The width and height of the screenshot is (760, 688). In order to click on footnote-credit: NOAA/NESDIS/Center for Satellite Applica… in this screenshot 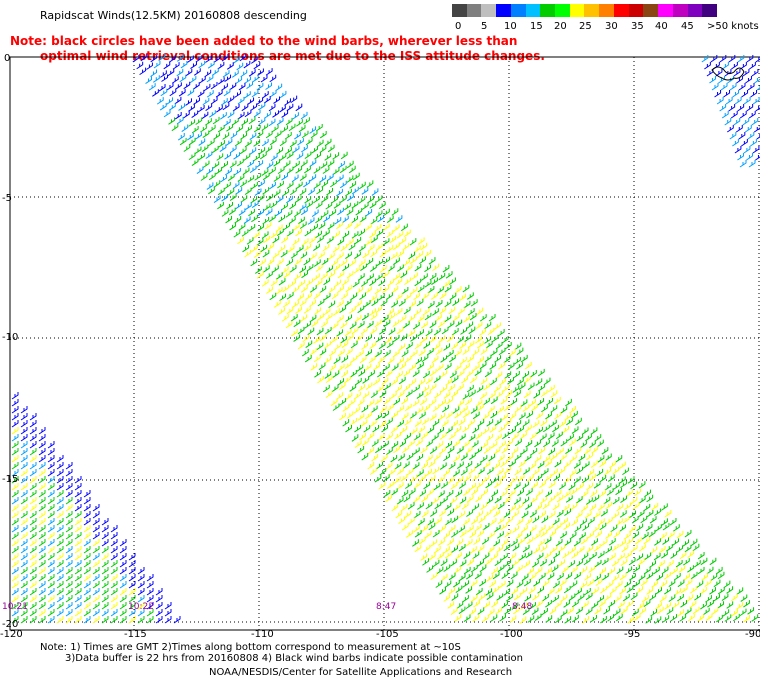, I will do `click(361, 672)`.